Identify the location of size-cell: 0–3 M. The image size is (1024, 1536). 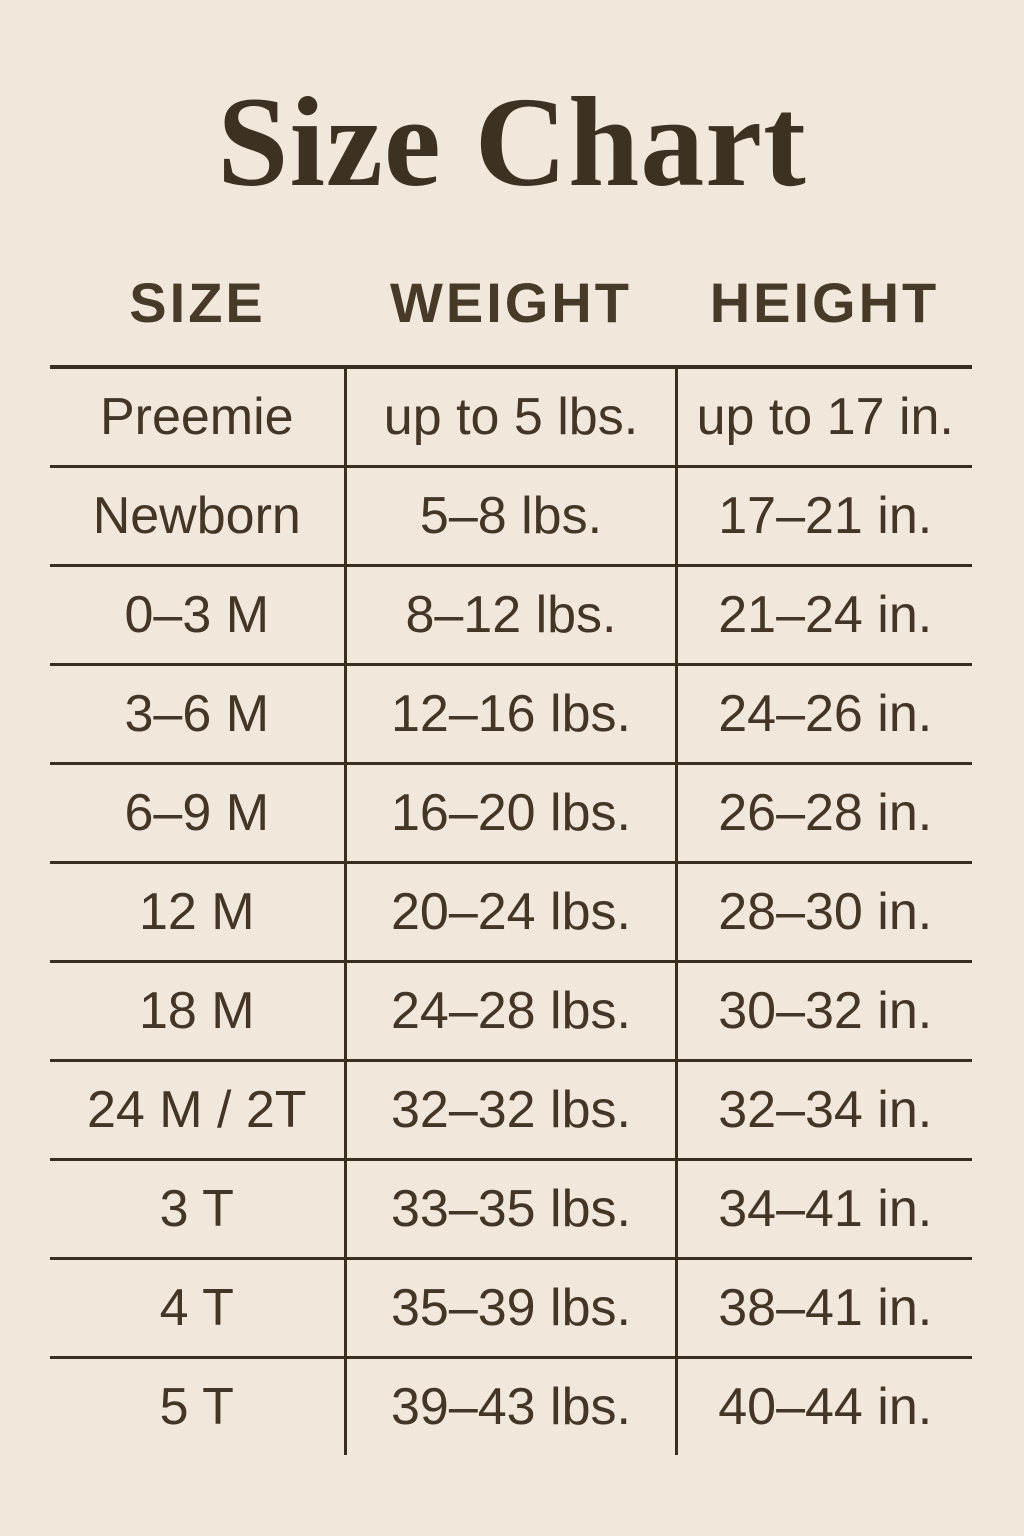
(198, 614).